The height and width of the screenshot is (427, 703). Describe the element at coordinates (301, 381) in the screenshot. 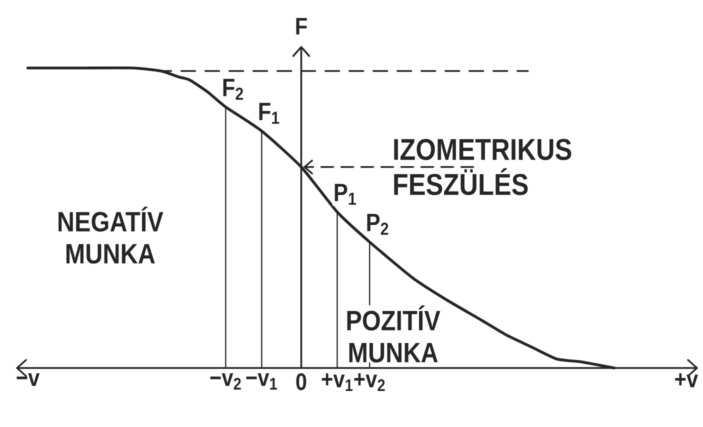

I see `x-tick-label: 0` at that location.